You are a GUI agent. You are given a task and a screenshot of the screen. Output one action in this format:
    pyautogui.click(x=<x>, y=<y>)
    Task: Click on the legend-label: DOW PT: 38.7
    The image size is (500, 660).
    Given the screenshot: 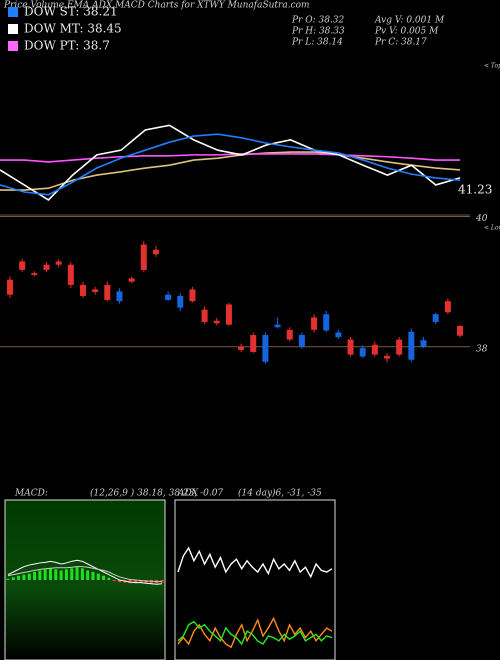 What is the action you would take?
    pyautogui.click(x=67, y=46)
    